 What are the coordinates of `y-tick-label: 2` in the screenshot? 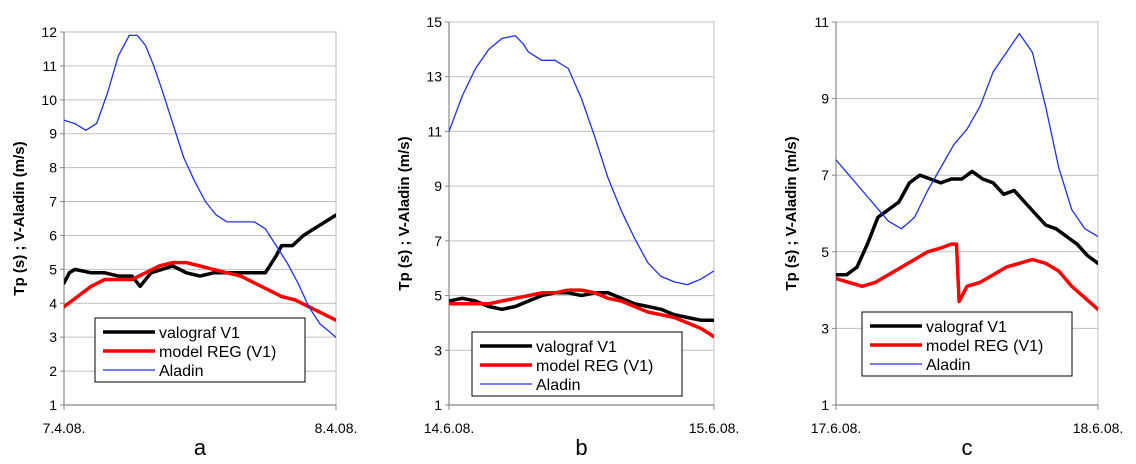 It's located at (53, 371).